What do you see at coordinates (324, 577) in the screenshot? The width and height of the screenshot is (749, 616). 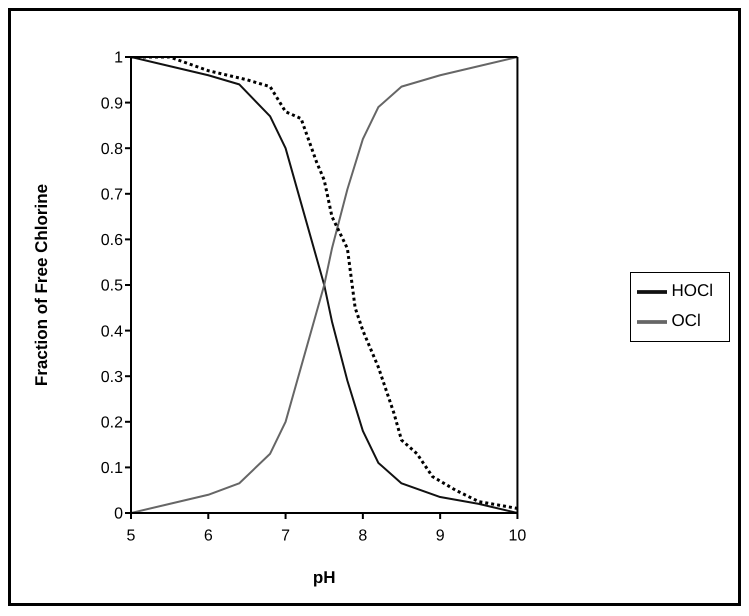 I see `x-axis-title: pH` at bounding box center [324, 577].